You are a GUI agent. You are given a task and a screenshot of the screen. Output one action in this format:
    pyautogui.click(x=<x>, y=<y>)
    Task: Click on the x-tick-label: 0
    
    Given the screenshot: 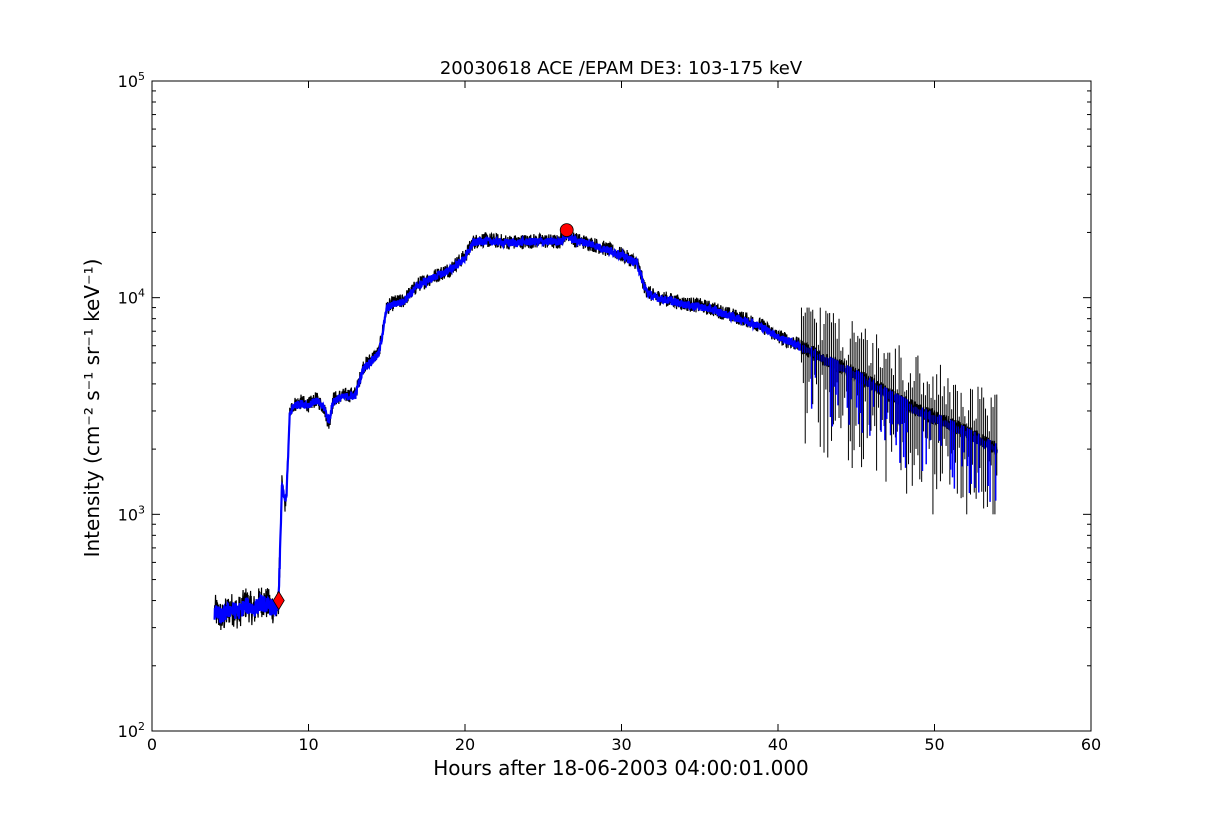 What is the action you would take?
    pyautogui.click(x=152, y=744)
    